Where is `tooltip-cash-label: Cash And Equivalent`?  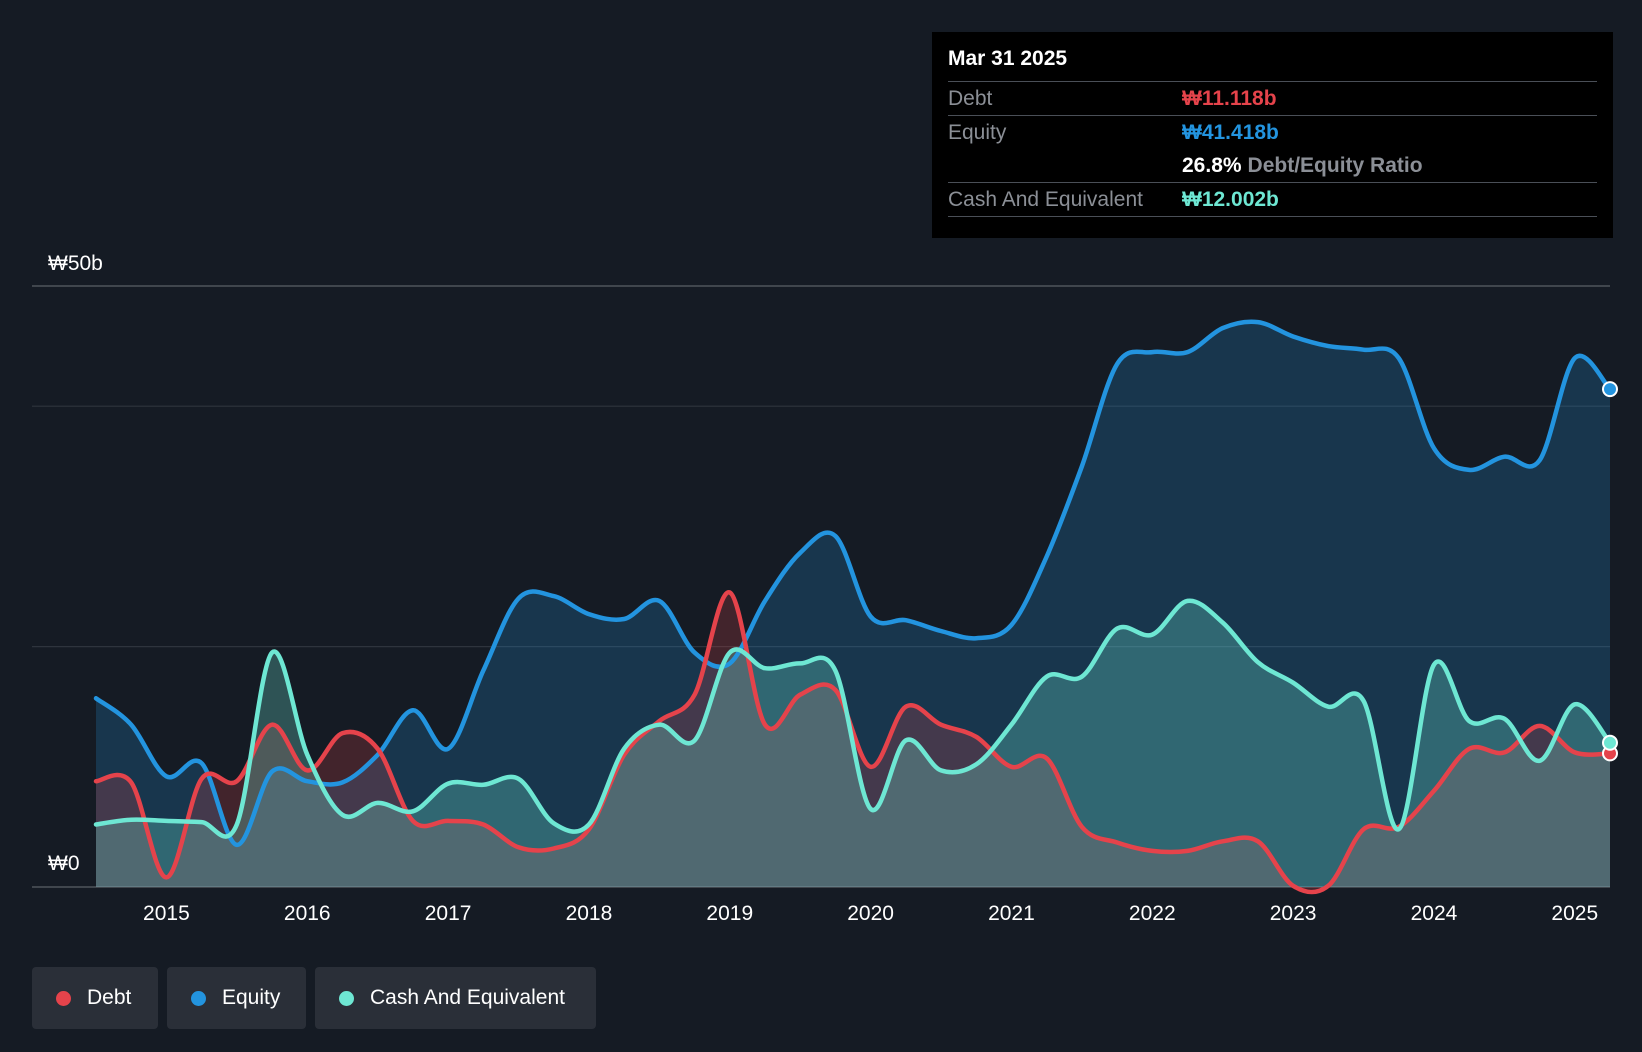
tooltip-cash-label: Cash And Equivalent is located at coordinates (1045, 199).